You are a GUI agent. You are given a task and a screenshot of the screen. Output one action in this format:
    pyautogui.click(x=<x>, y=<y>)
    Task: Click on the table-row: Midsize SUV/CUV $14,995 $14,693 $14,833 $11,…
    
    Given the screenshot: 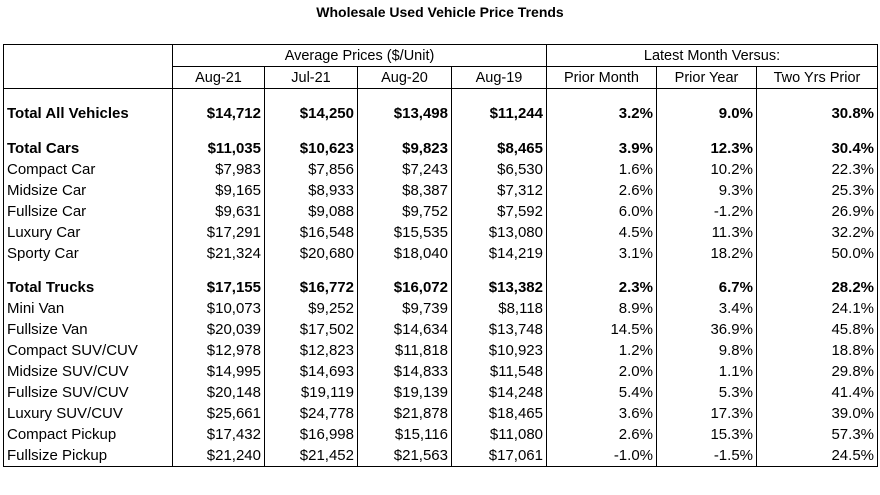 What is the action you would take?
    pyautogui.click(x=441, y=371)
    